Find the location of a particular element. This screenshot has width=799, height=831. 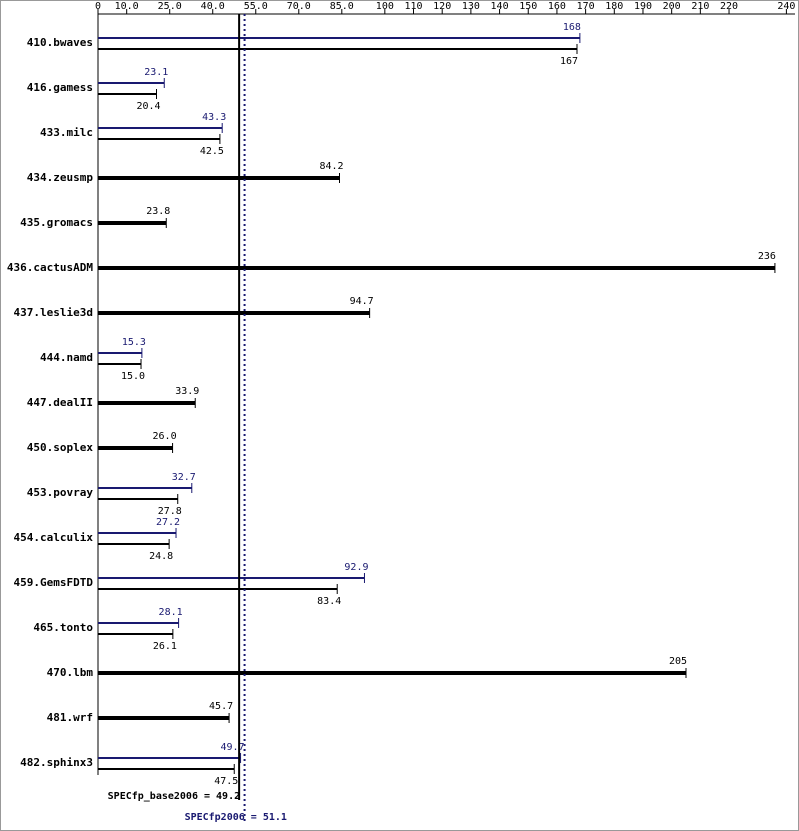

x-tick-label: 220 is located at coordinates (729, 6).